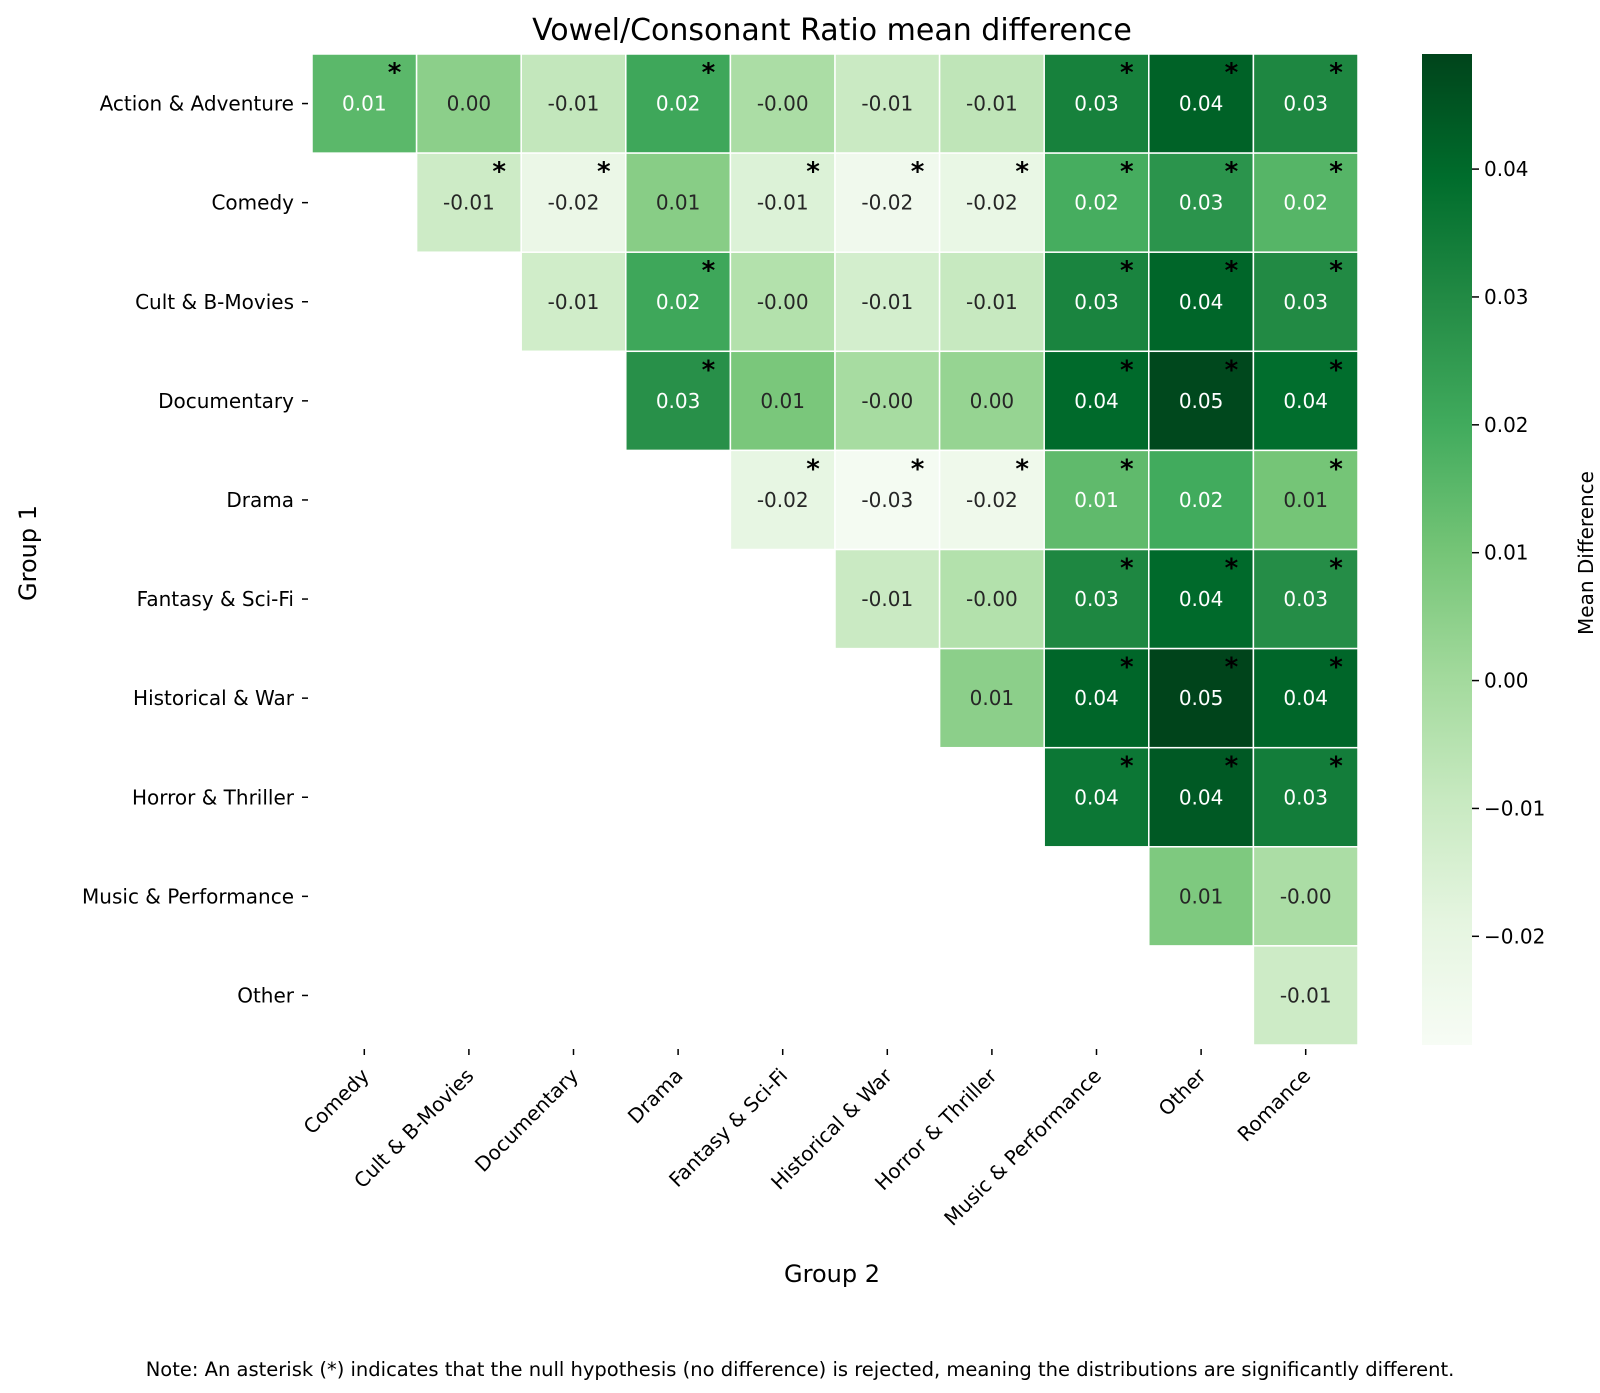  What do you see at coordinates (214, 698) in the screenshot?
I see `row-label: Historical & War` at bounding box center [214, 698].